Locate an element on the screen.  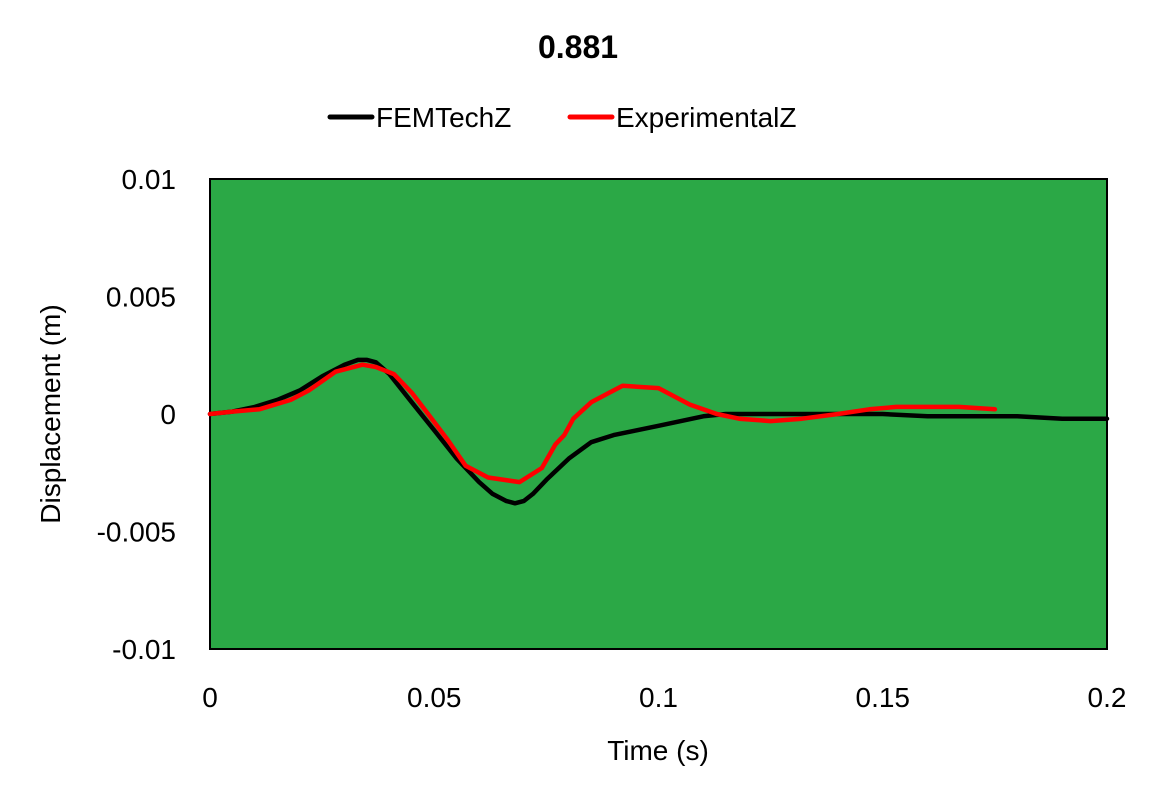
chart-title: 0.881 is located at coordinates (578, 47).